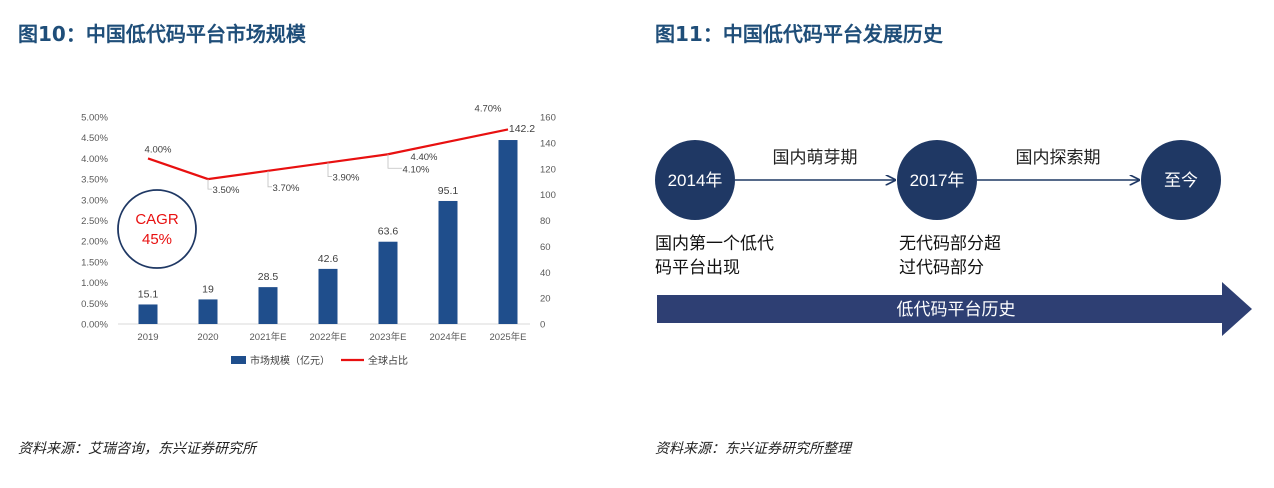 This screenshot has width=1274, height=488. What do you see at coordinates (268, 337) in the screenshot?
I see `x-axis-tick-label: 2021年E` at bounding box center [268, 337].